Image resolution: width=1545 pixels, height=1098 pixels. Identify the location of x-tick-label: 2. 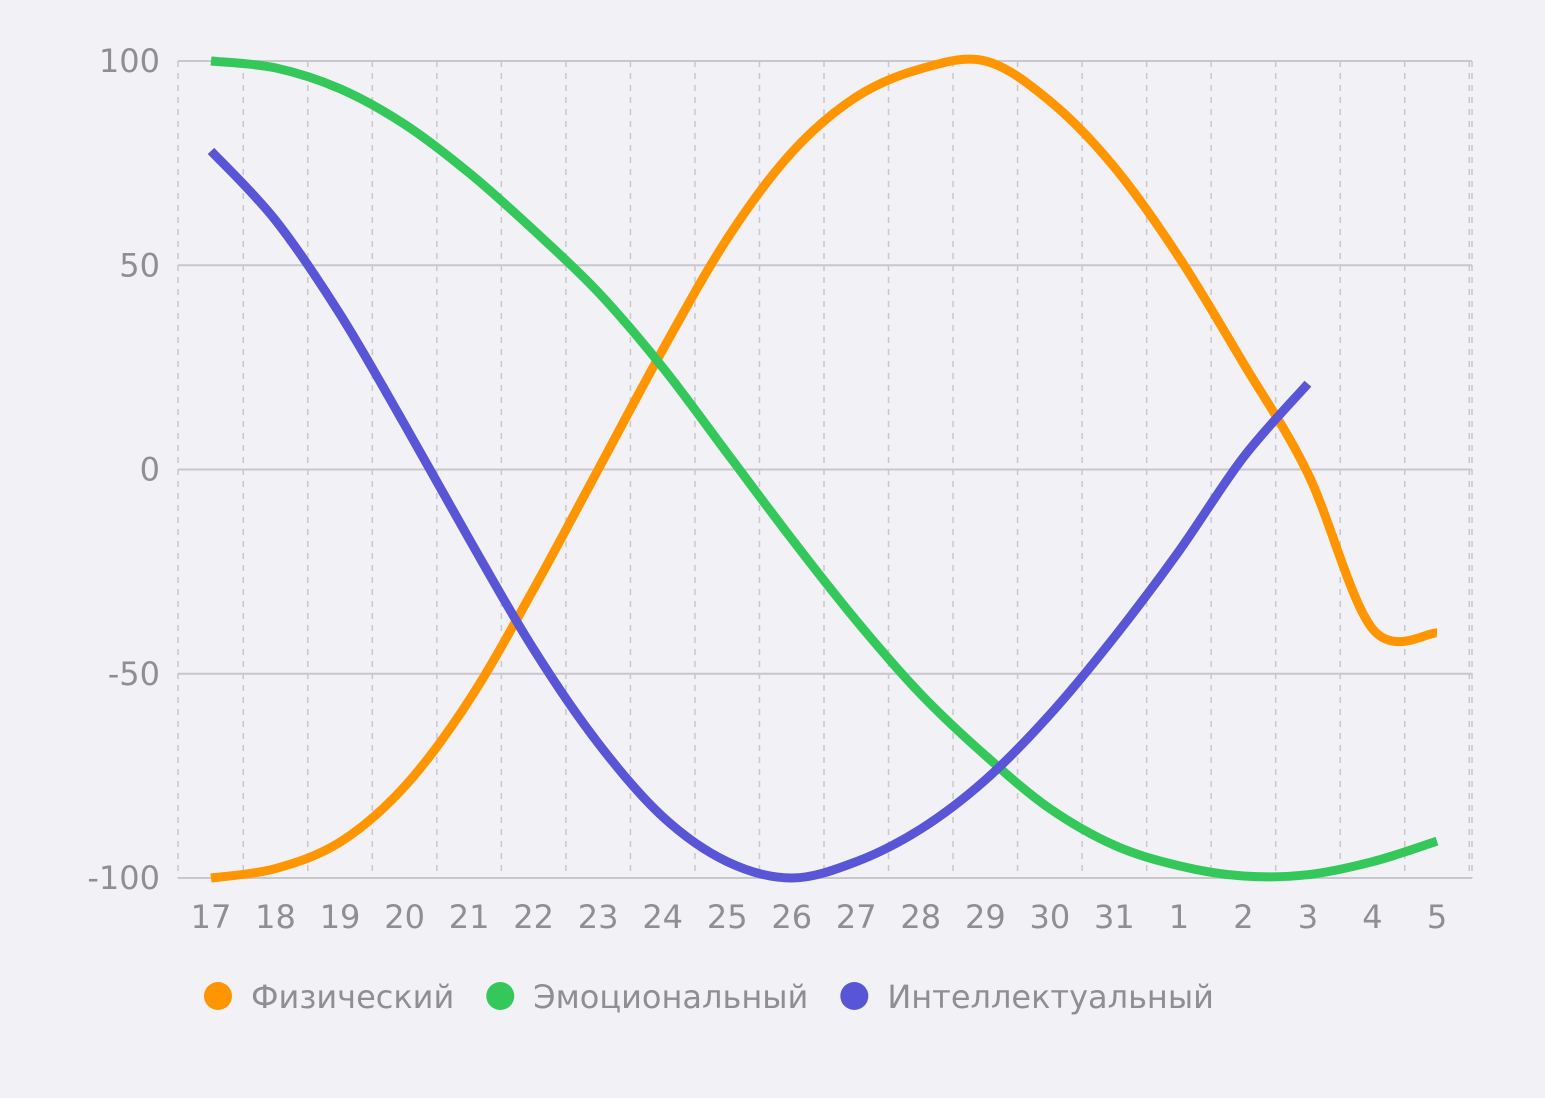
(1243, 917).